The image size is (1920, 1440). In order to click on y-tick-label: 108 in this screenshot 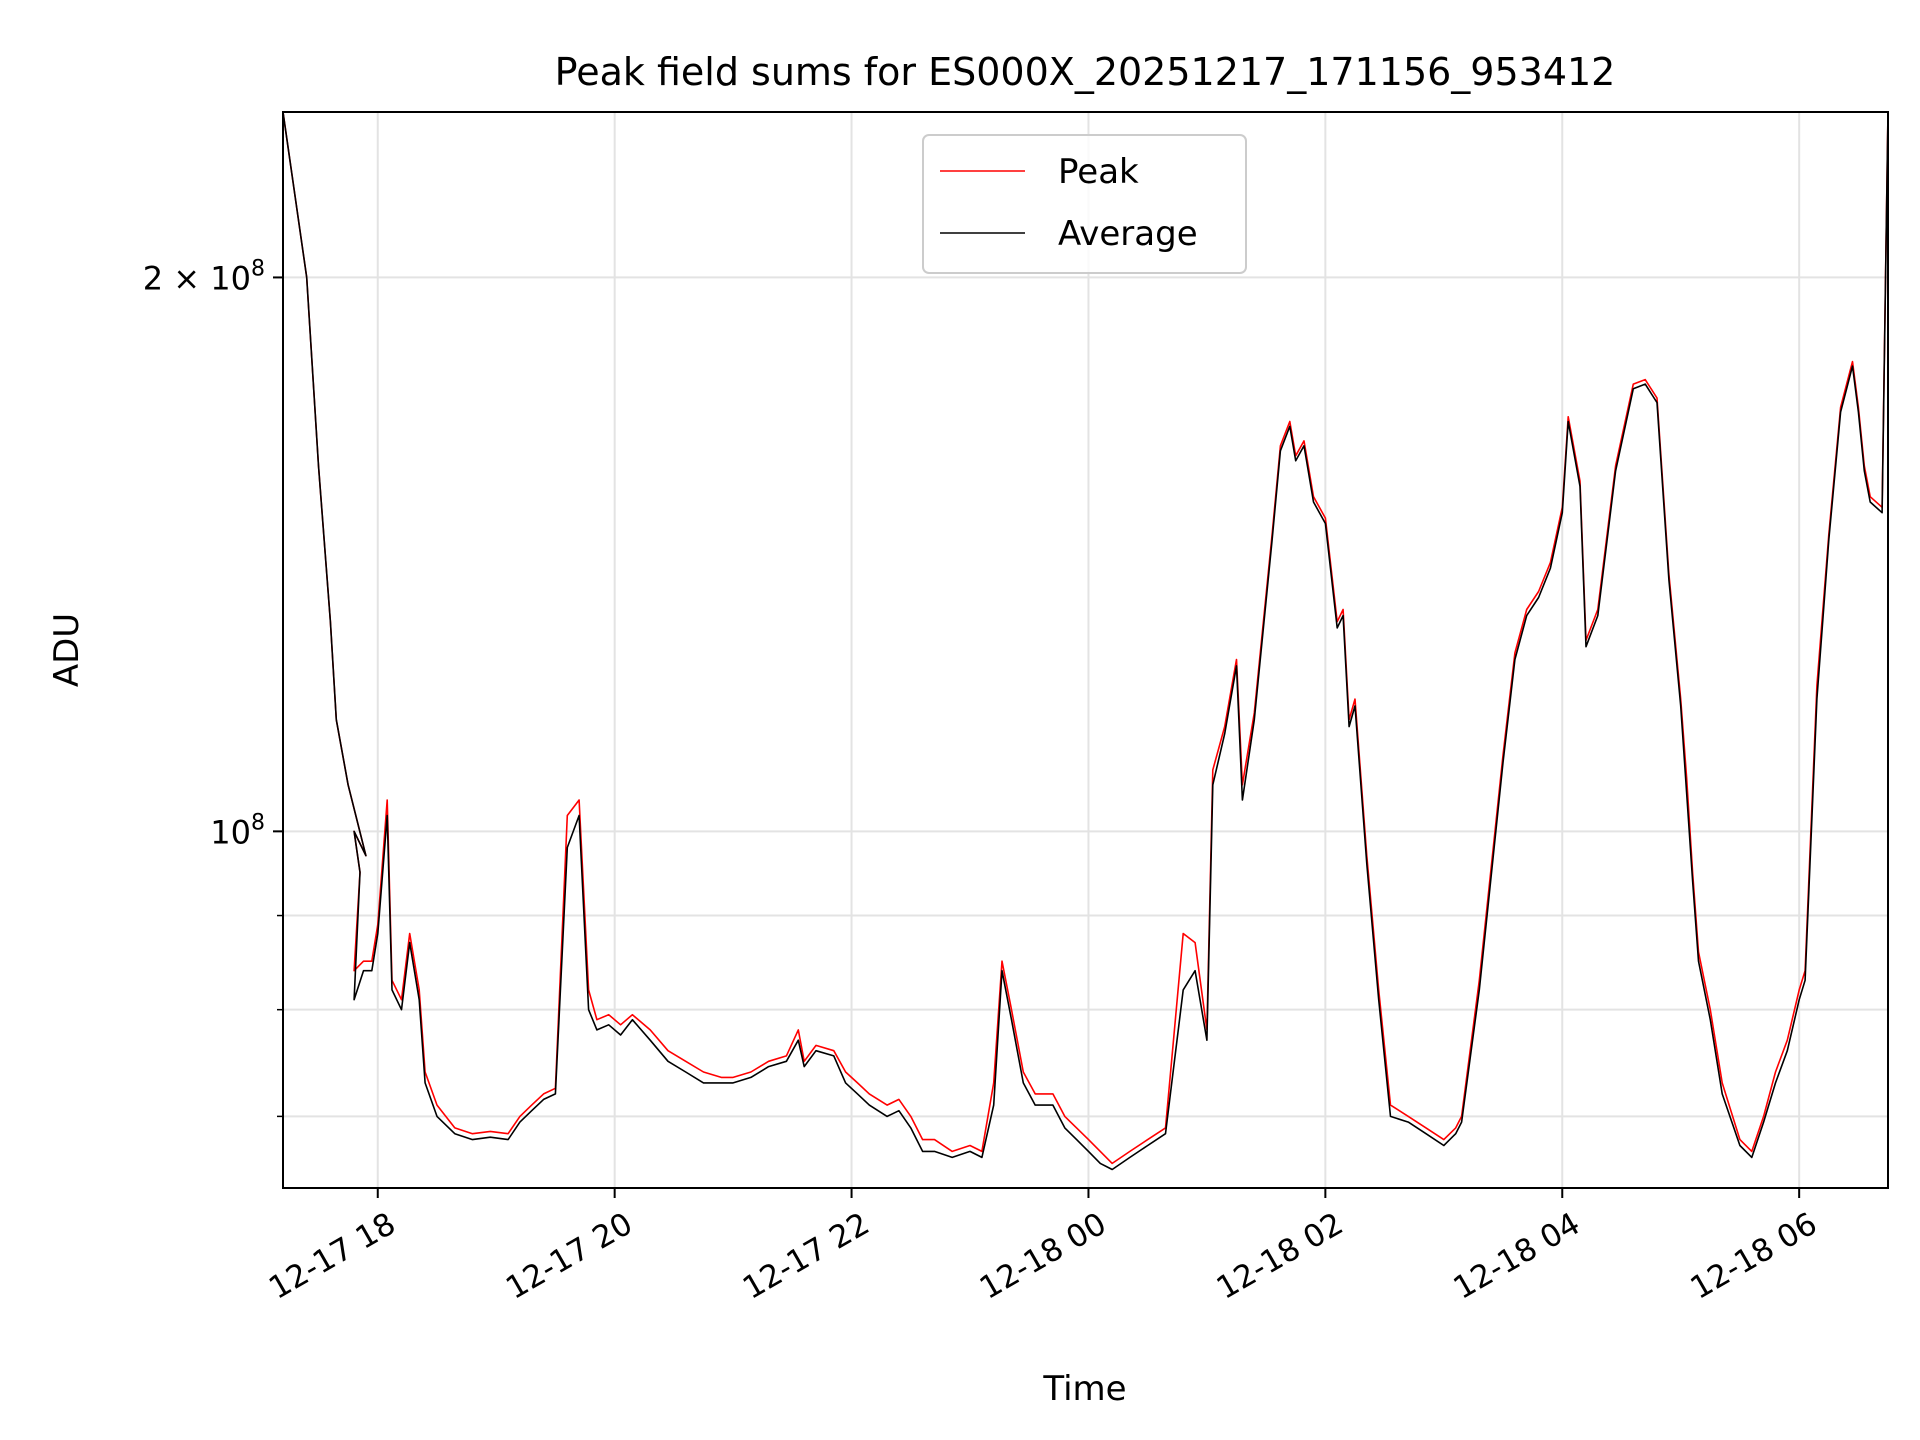, I will do `click(237, 830)`.